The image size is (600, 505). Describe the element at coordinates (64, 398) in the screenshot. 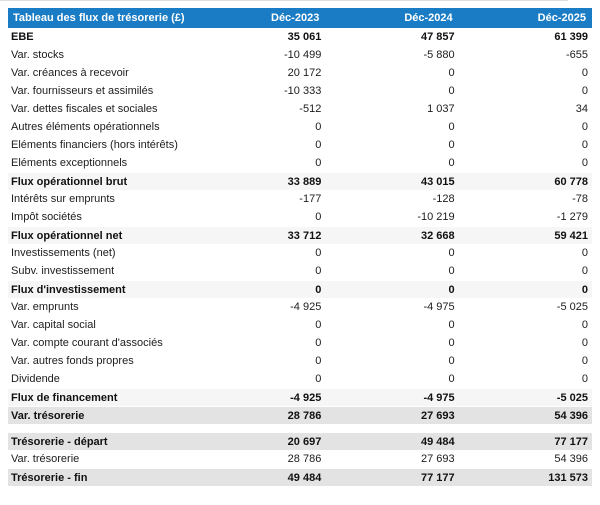

I see `row-label: Flux de financement` at that location.